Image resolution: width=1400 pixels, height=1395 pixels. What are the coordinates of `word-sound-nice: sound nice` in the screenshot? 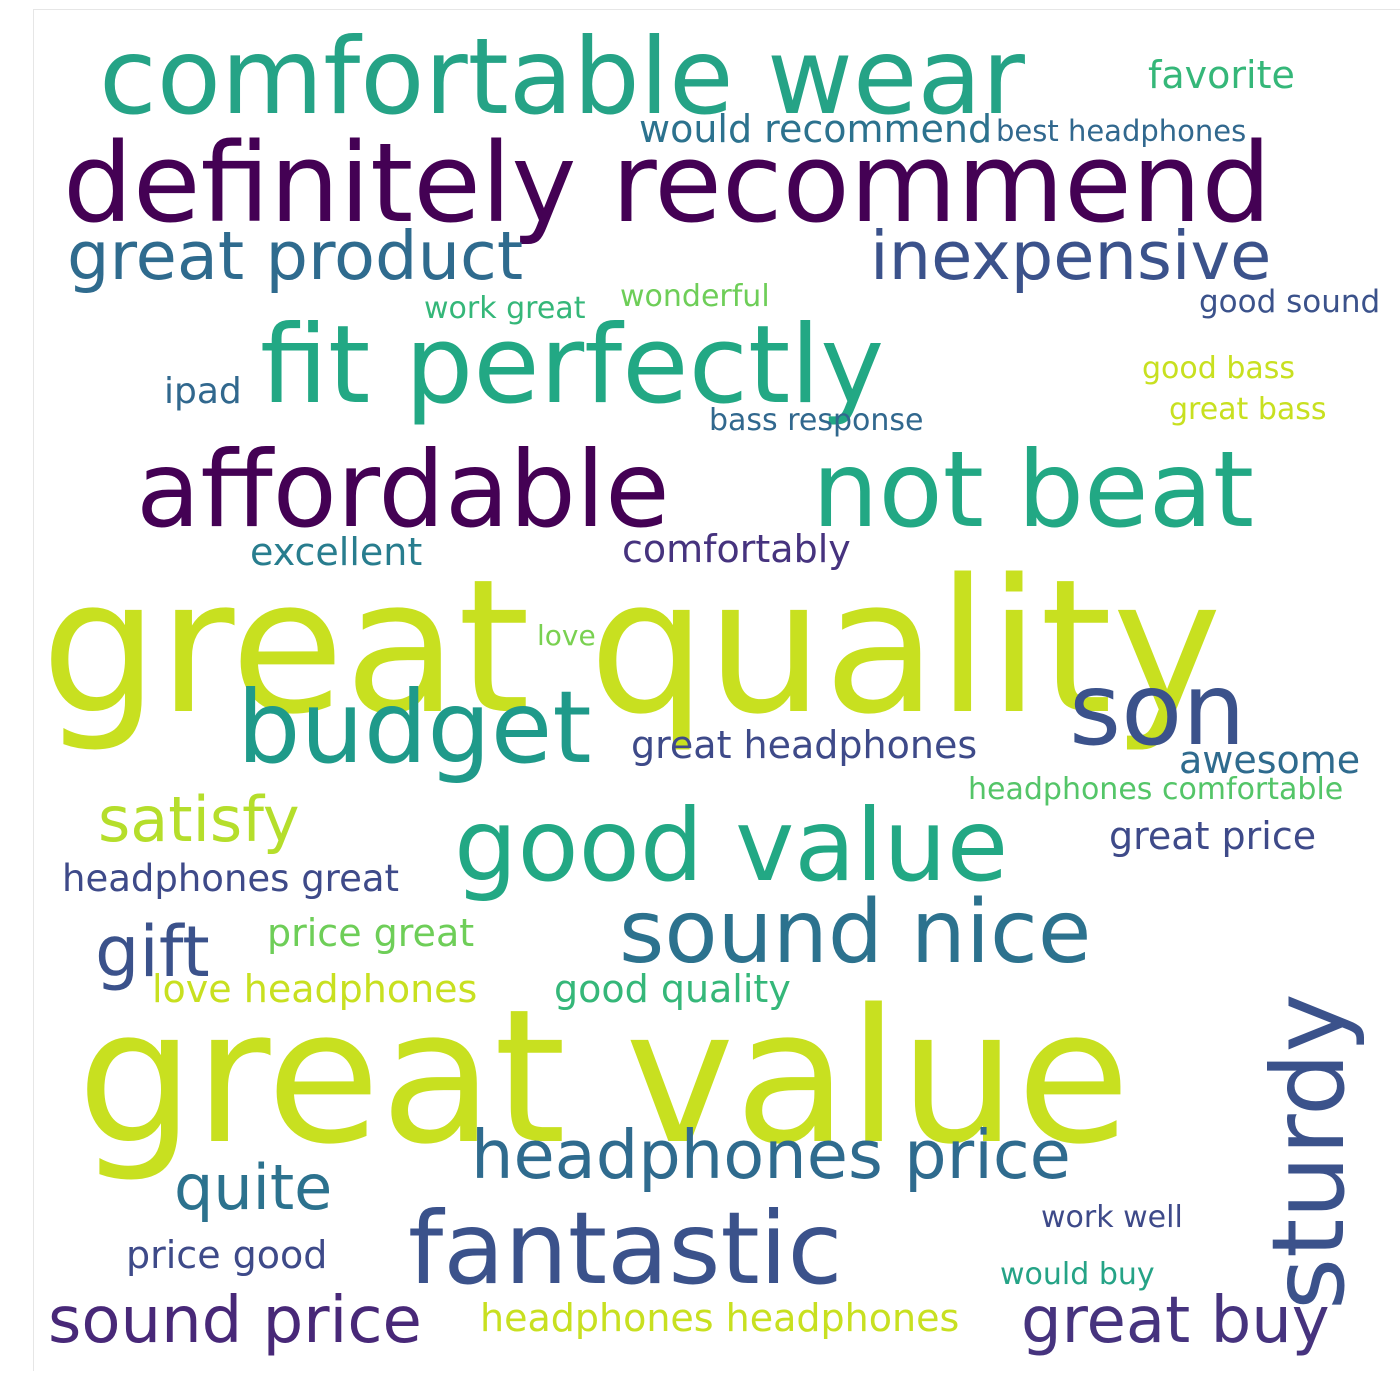 It's located at (855, 932).